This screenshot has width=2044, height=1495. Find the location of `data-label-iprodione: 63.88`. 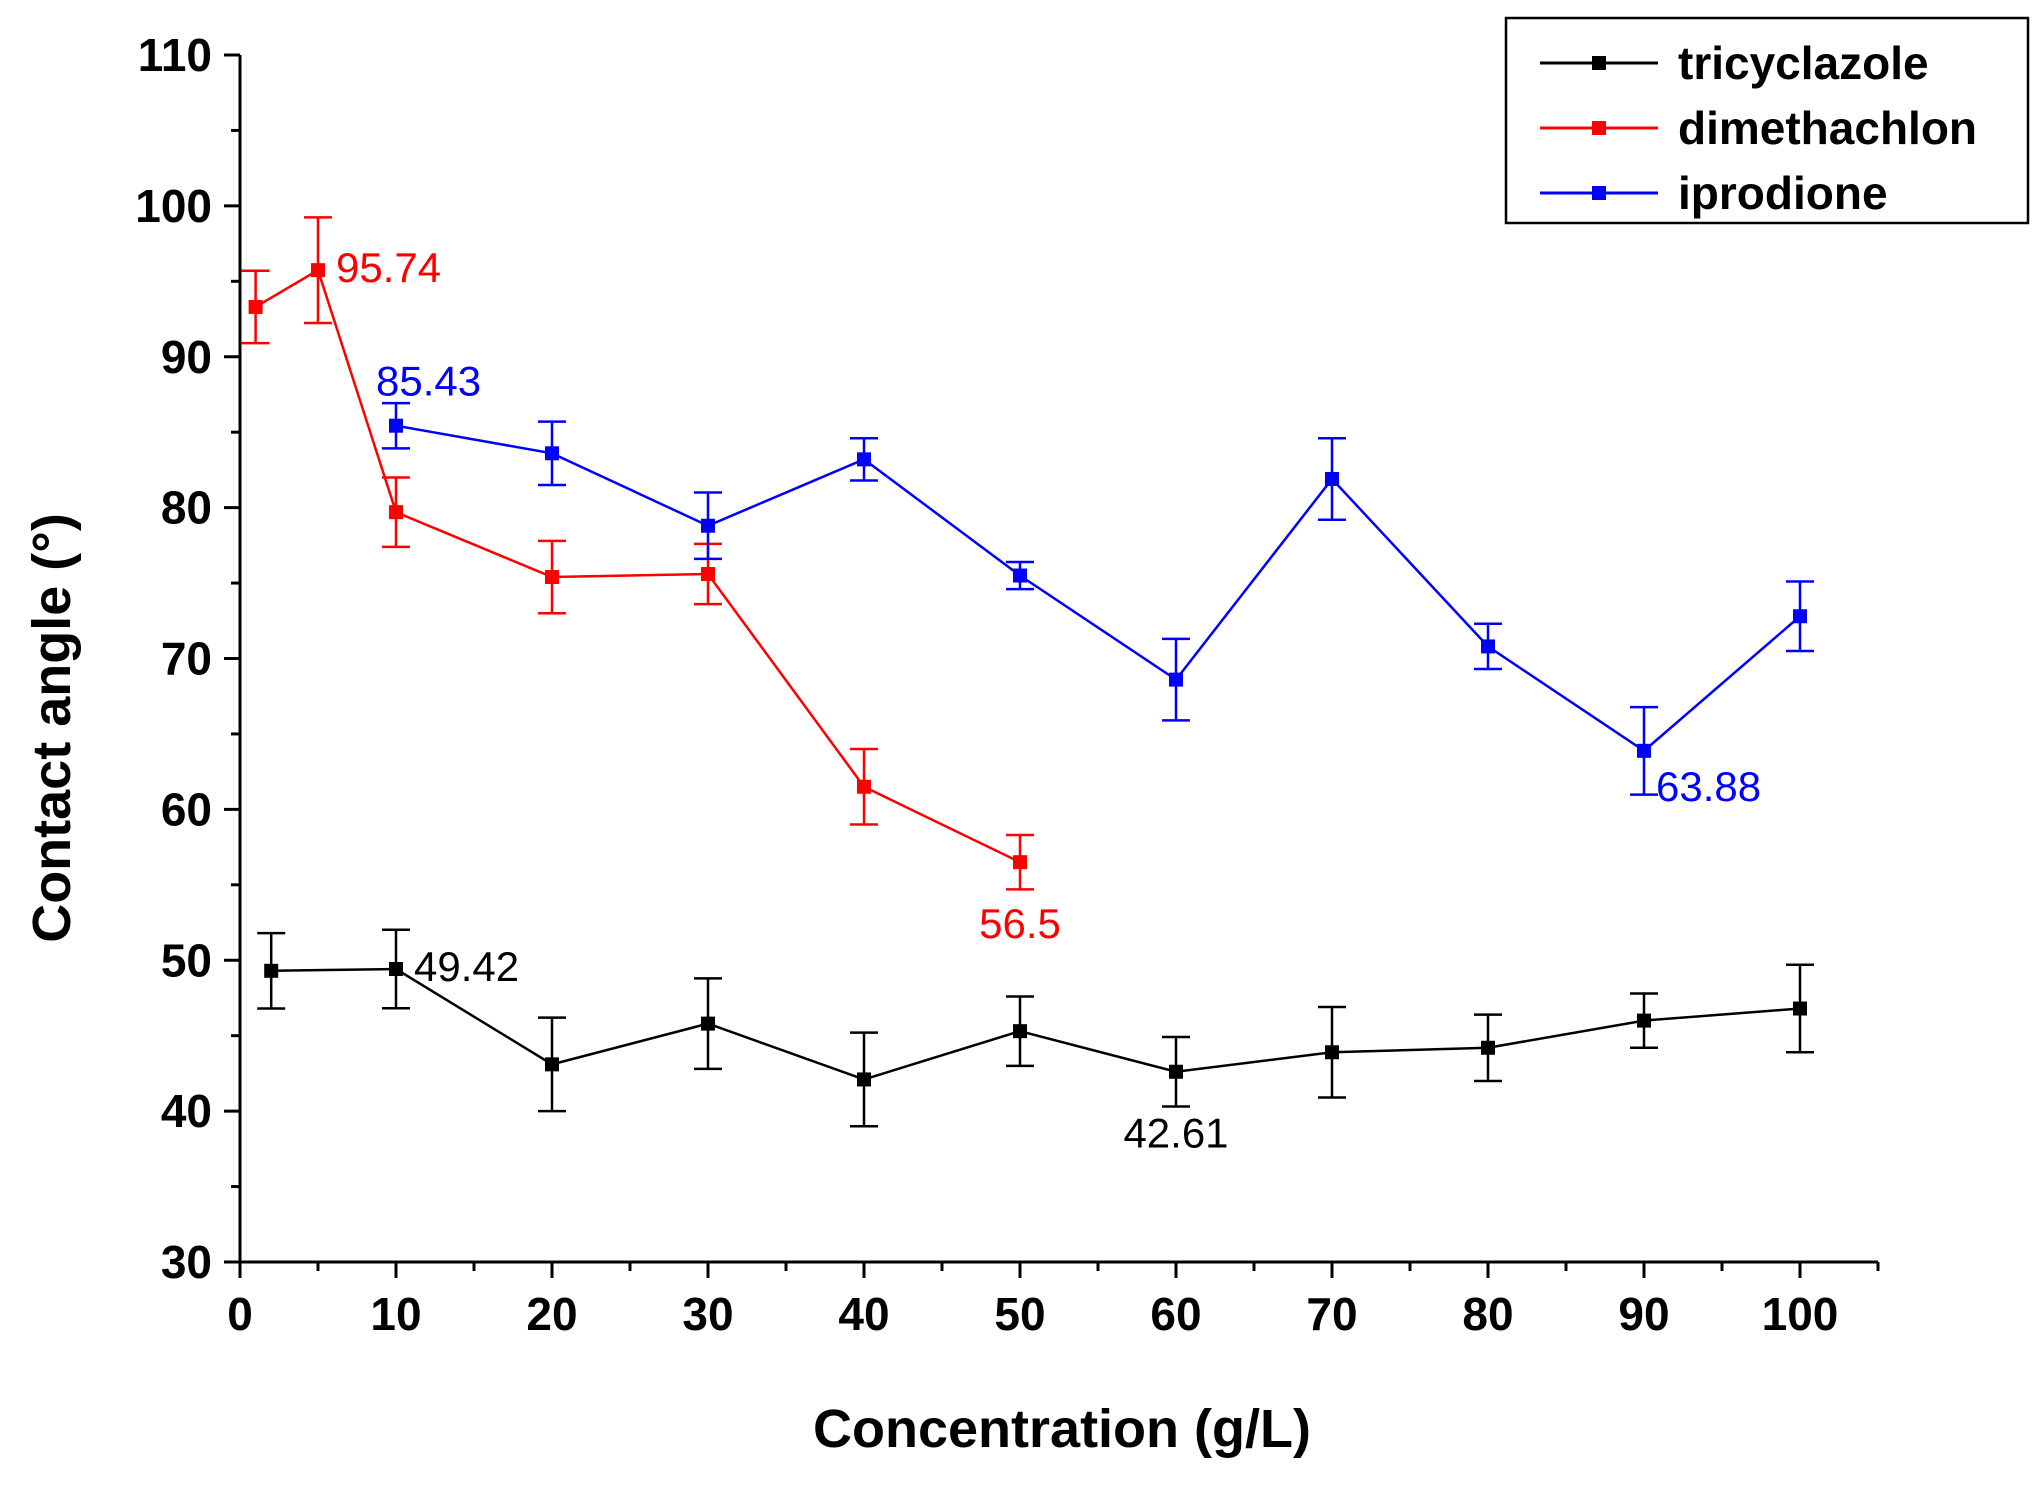

data-label-iprodione: 63.88 is located at coordinates (1708, 786).